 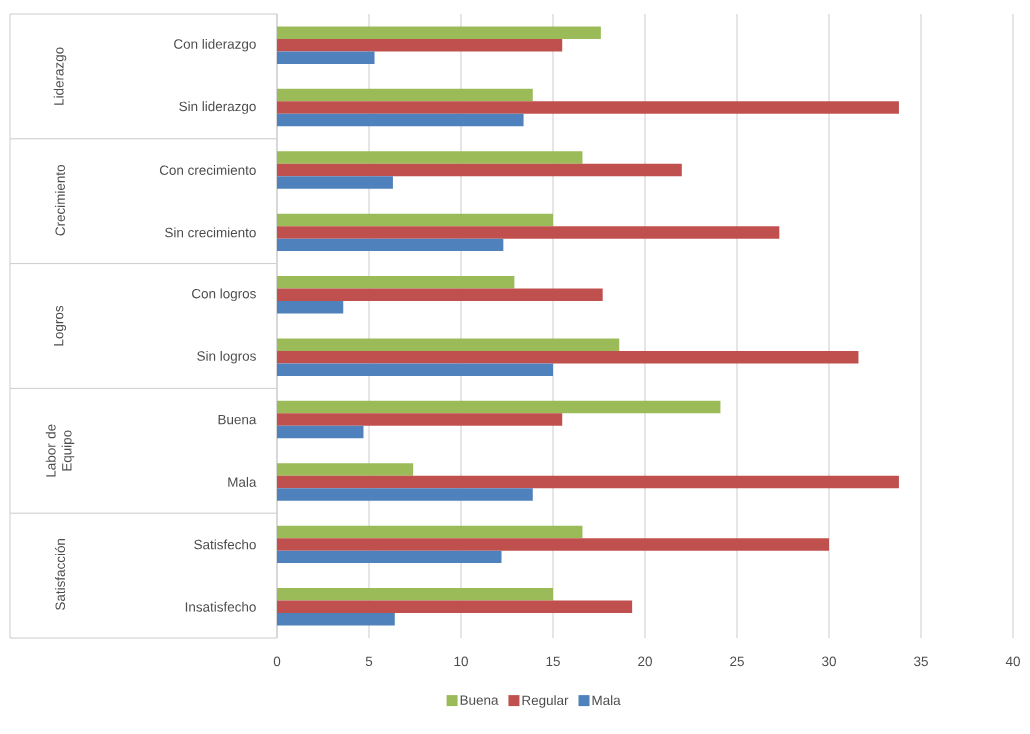 I want to click on y-tick-label: Buena, so click(x=237, y=419).